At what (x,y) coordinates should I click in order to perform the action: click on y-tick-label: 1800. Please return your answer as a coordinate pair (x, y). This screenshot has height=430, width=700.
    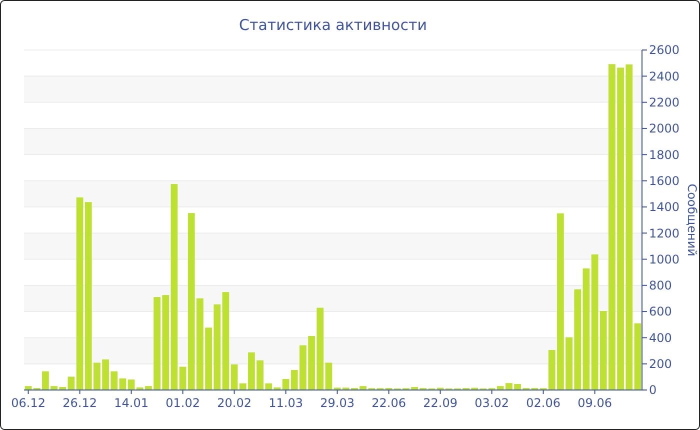
    Looking at the image, I should click on (664, 155).